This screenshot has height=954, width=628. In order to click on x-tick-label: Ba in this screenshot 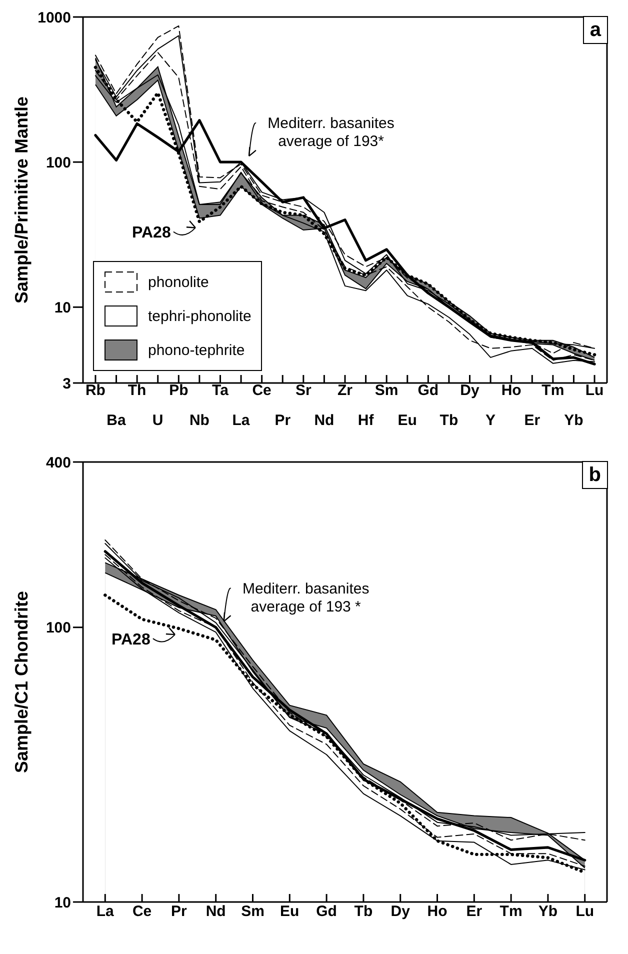, I will do `click(116, 420)`.